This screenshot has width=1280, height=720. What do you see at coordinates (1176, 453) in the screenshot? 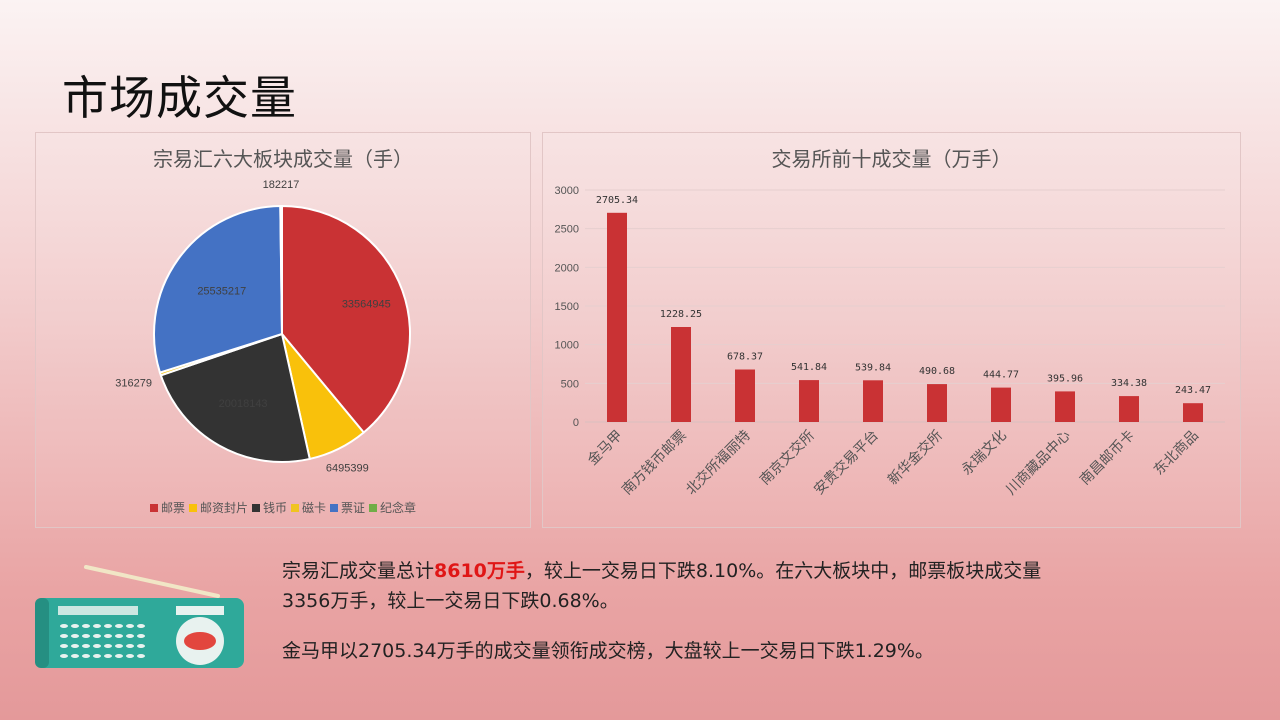
I see `x-category-label: 东北商品` at bounding box center [1176, 453].